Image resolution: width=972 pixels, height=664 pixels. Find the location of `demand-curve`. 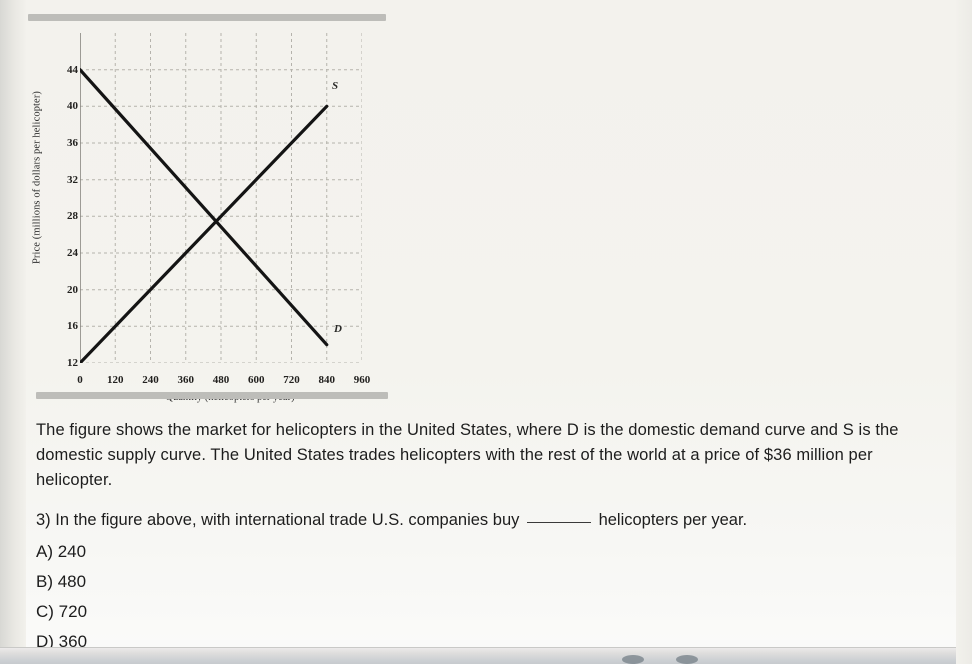

demand-curve is located at coordinates (204, 207).